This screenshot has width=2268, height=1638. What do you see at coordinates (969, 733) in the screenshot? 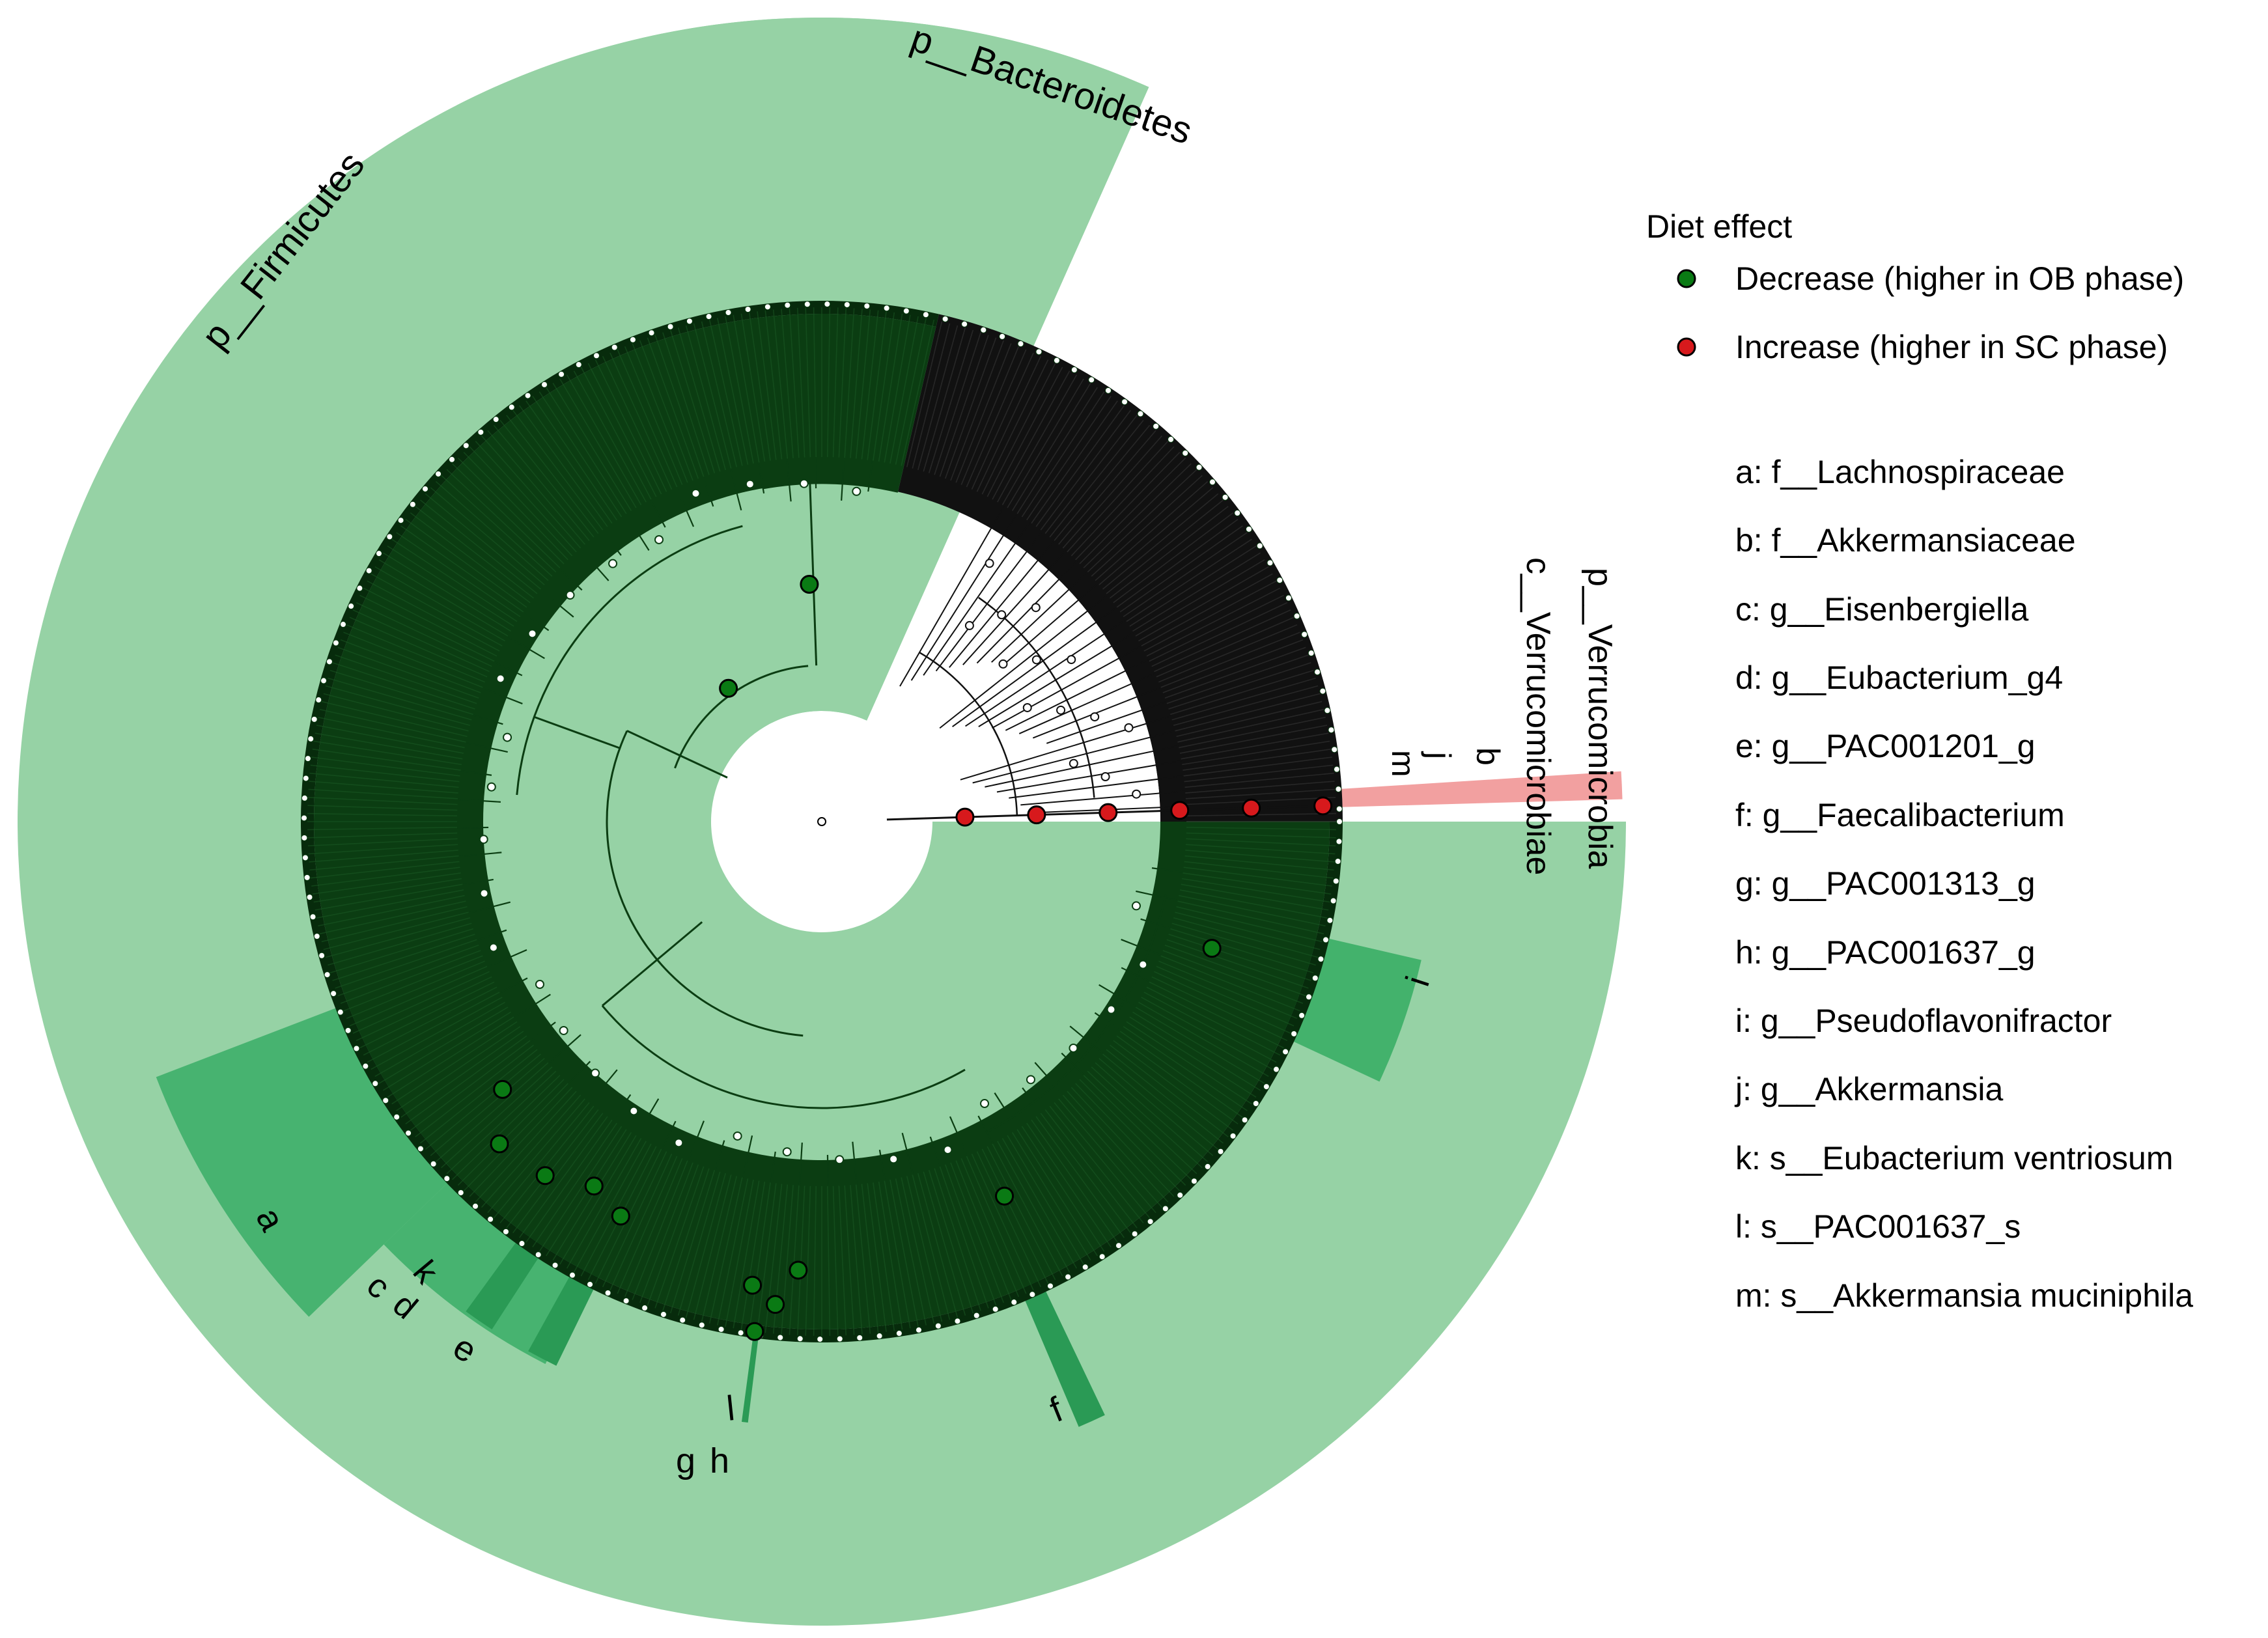
I see `branch-arc-black` at bounding box center [969, 733].